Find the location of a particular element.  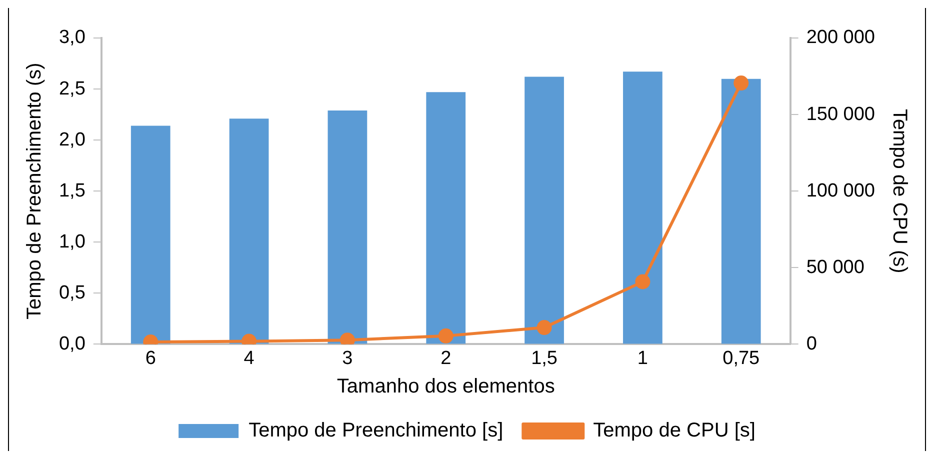

x-tick-label: 3 is located at coordinates (347, 358).